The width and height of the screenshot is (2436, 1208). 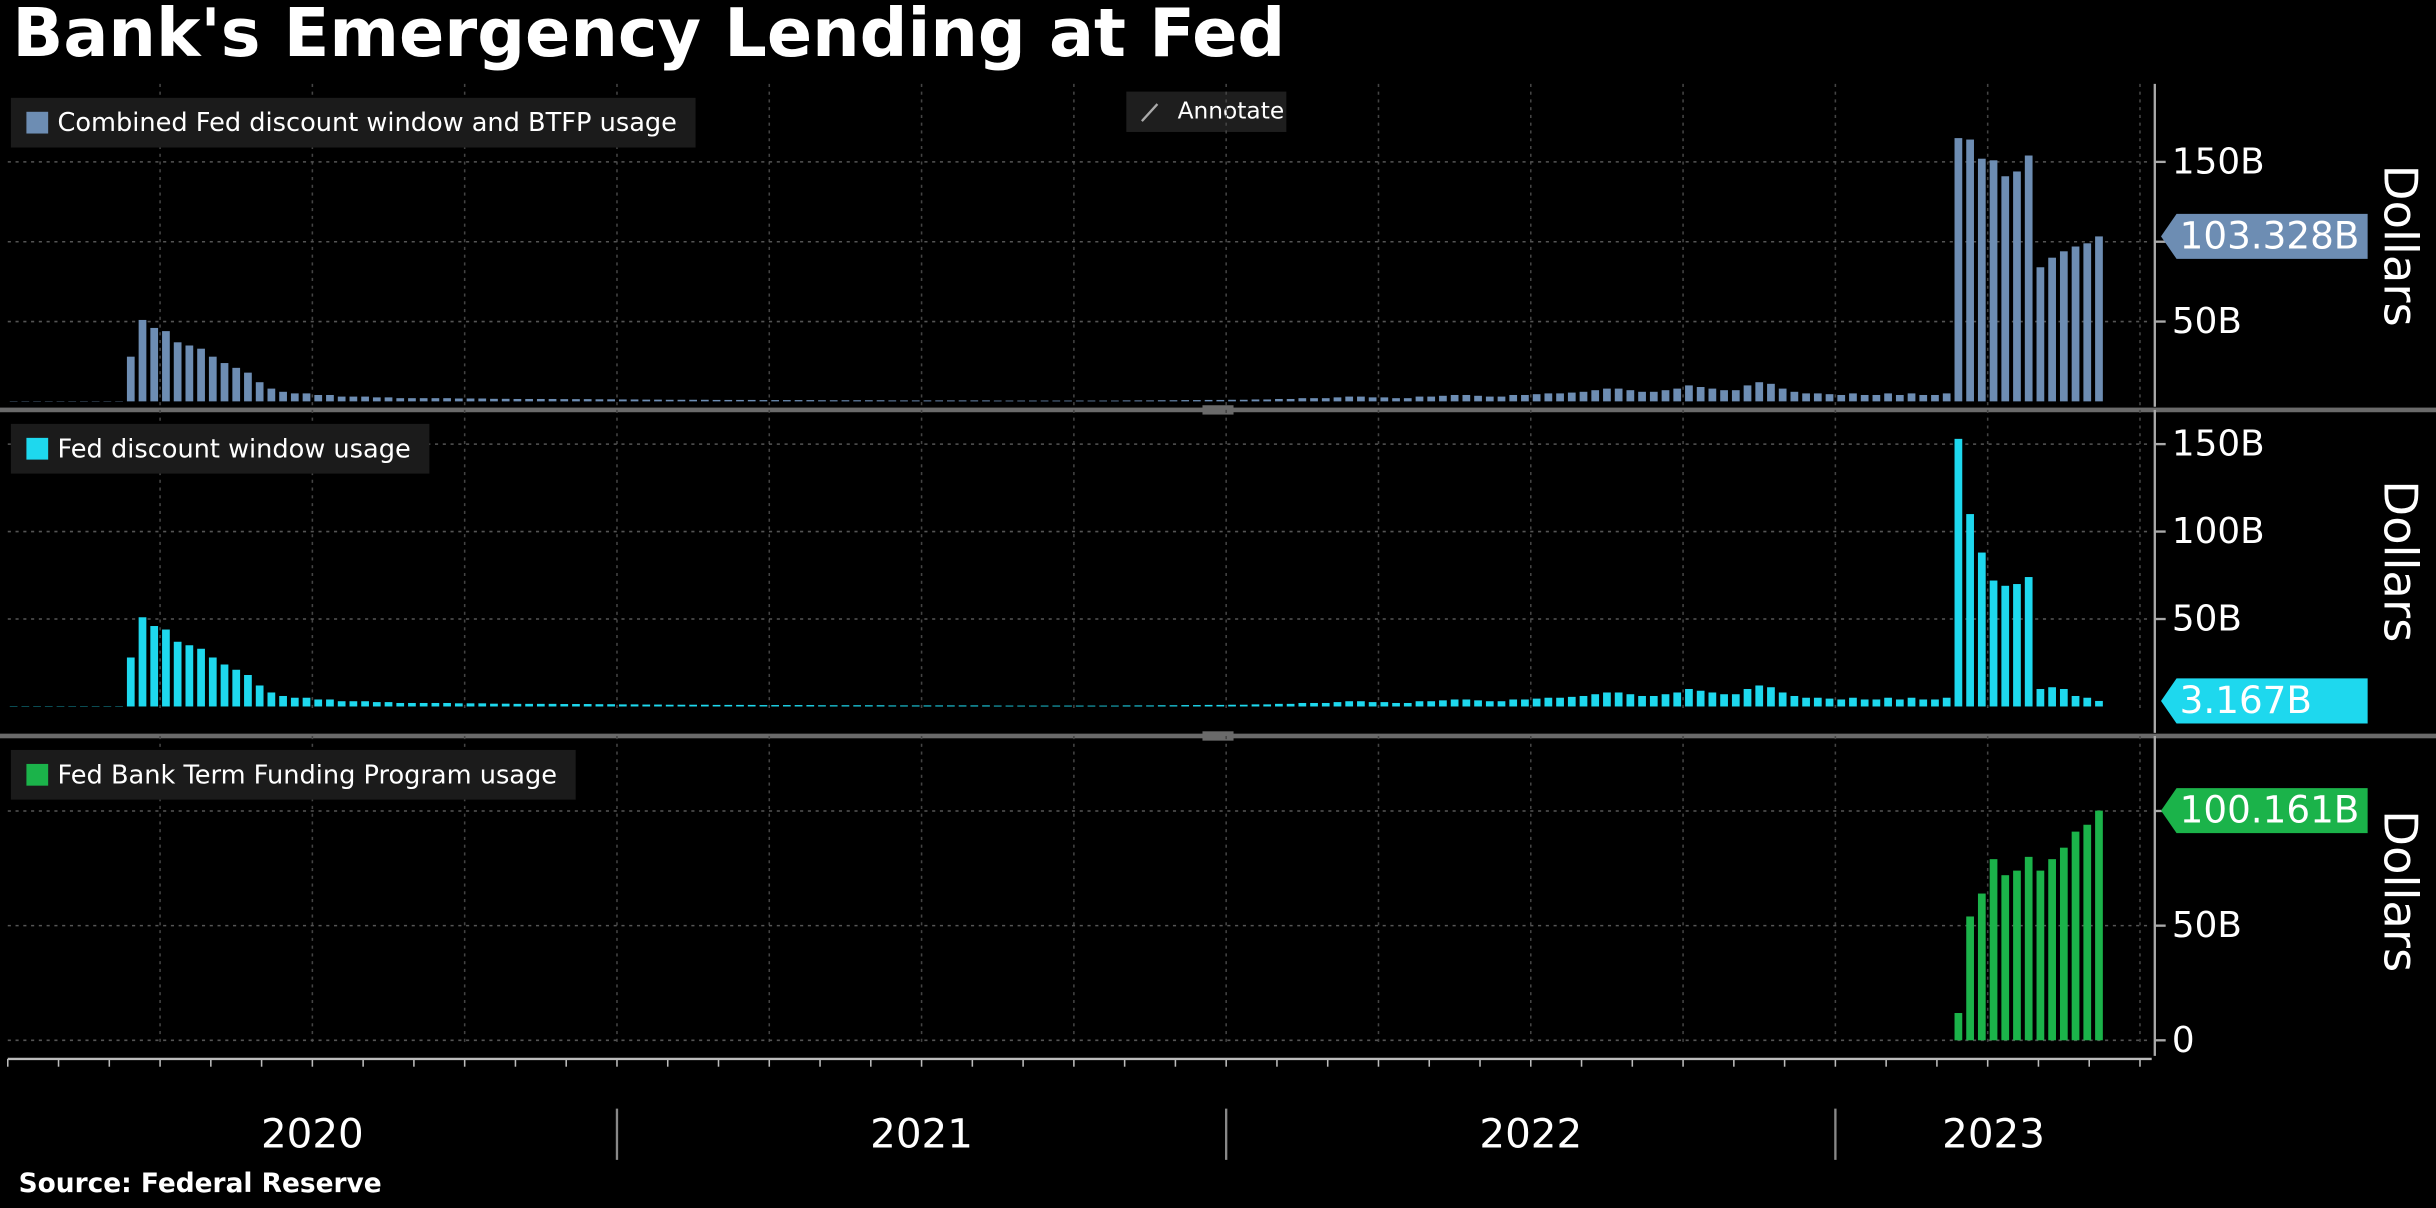 I want to click on x-tick-label: 2023, so click(x=1993, y=1134).